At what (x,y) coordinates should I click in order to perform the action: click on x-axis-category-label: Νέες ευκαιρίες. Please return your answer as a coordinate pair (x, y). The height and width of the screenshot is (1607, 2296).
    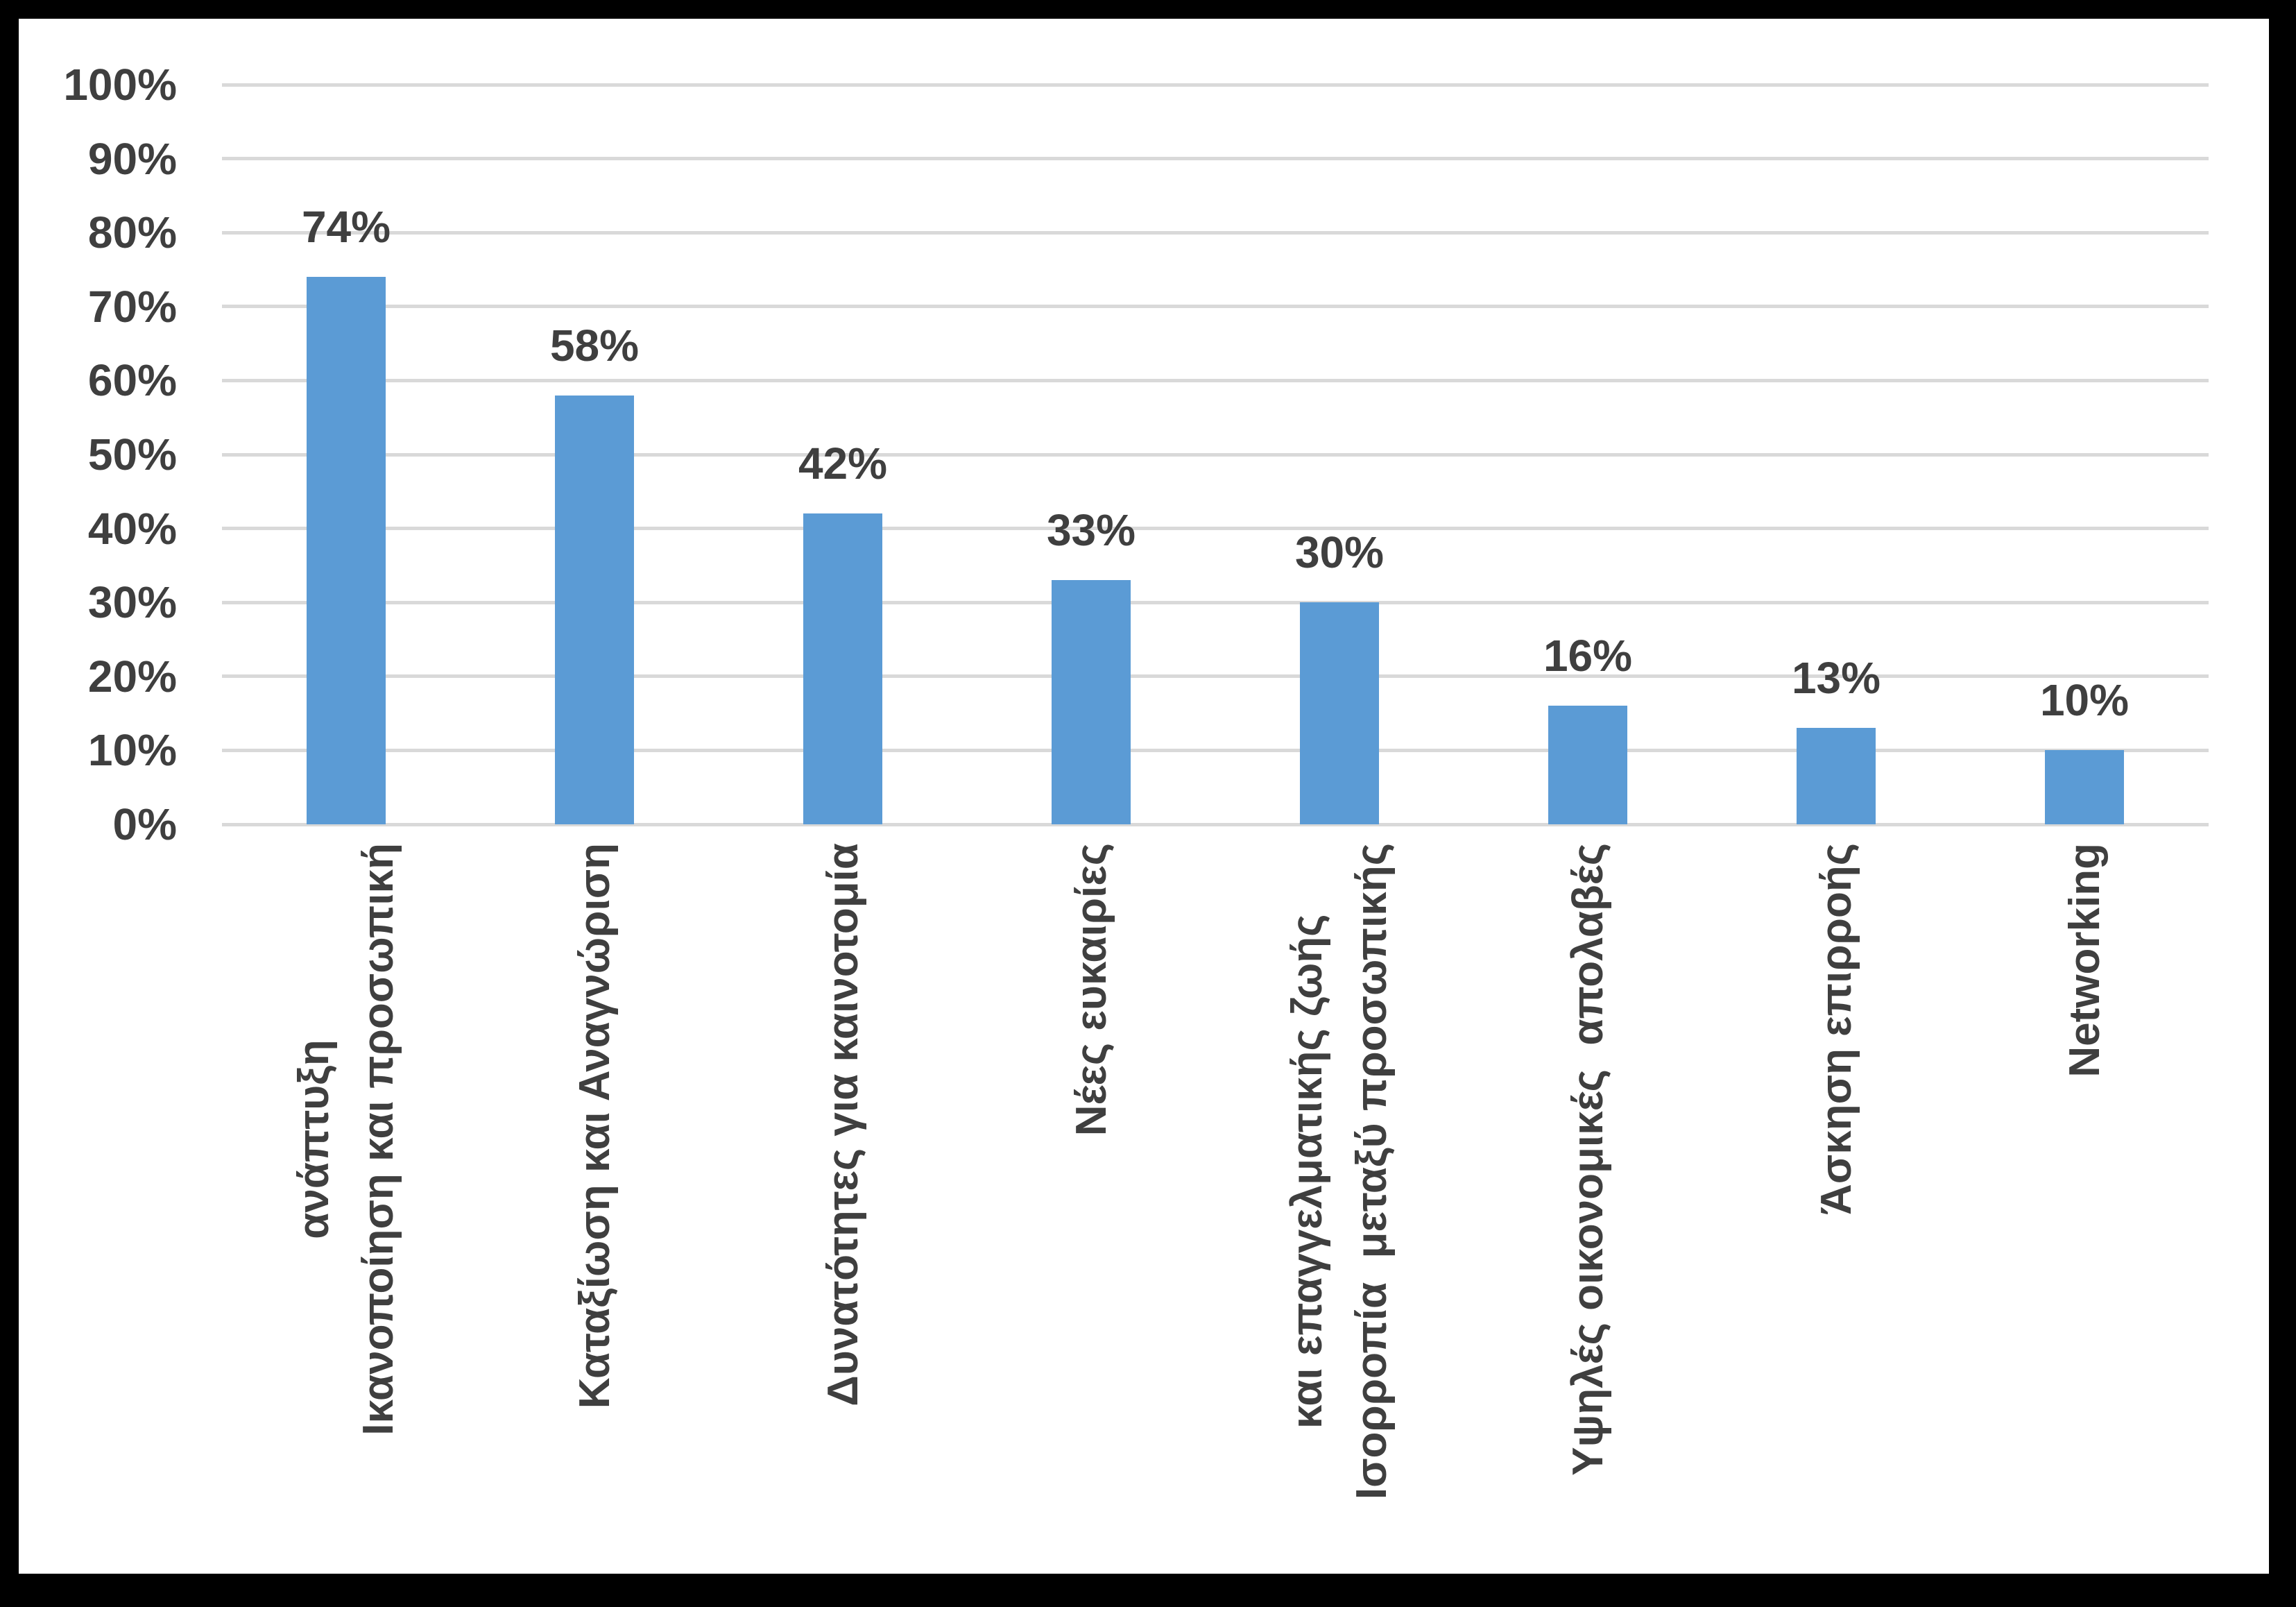
    Looking at the image, I should click on (1091, 989).